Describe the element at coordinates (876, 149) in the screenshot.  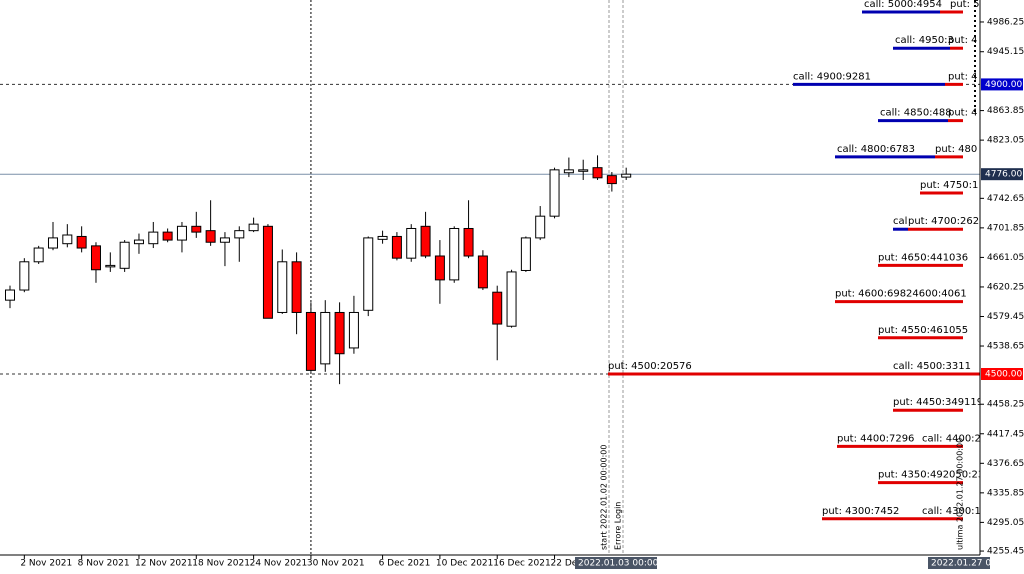
I see `call-label: call: 4800:6783` at that location.